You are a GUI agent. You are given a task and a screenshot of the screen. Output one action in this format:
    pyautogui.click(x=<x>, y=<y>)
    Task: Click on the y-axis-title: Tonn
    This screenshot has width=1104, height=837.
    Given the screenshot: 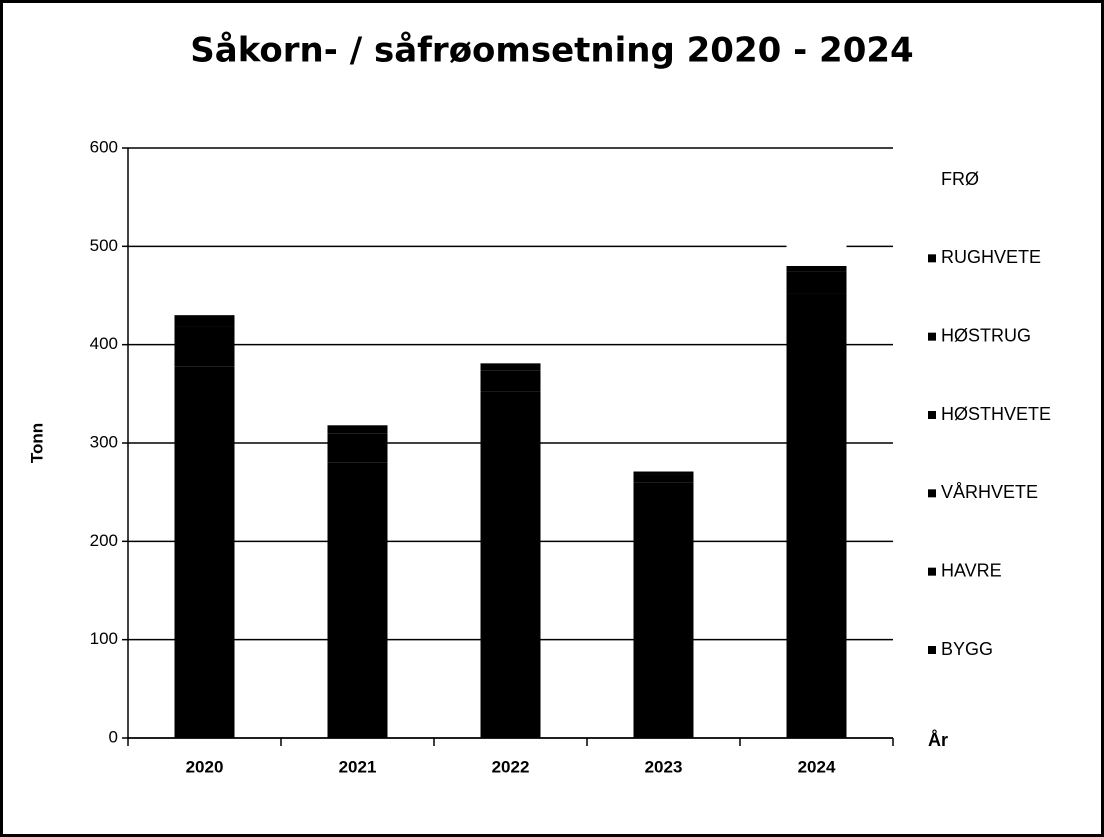 What is the action you would take?
    pyautogui.click(x=36, y=443)
    